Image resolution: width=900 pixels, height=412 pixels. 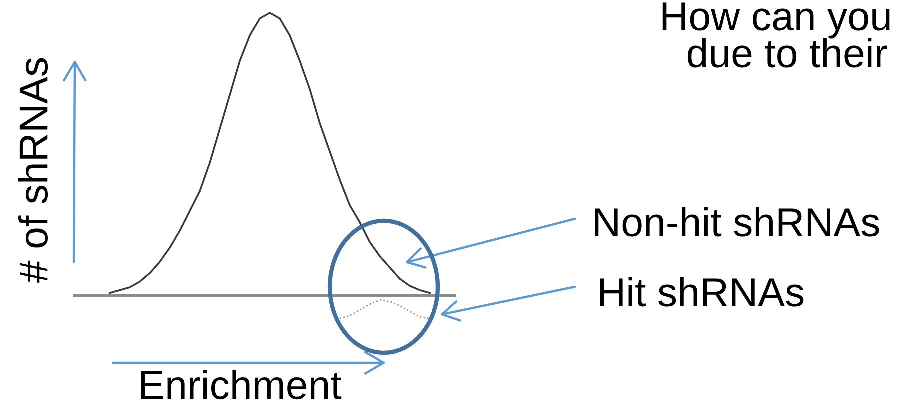 I want to click on text: Hit shRNAs, so click(x=702, y=292).